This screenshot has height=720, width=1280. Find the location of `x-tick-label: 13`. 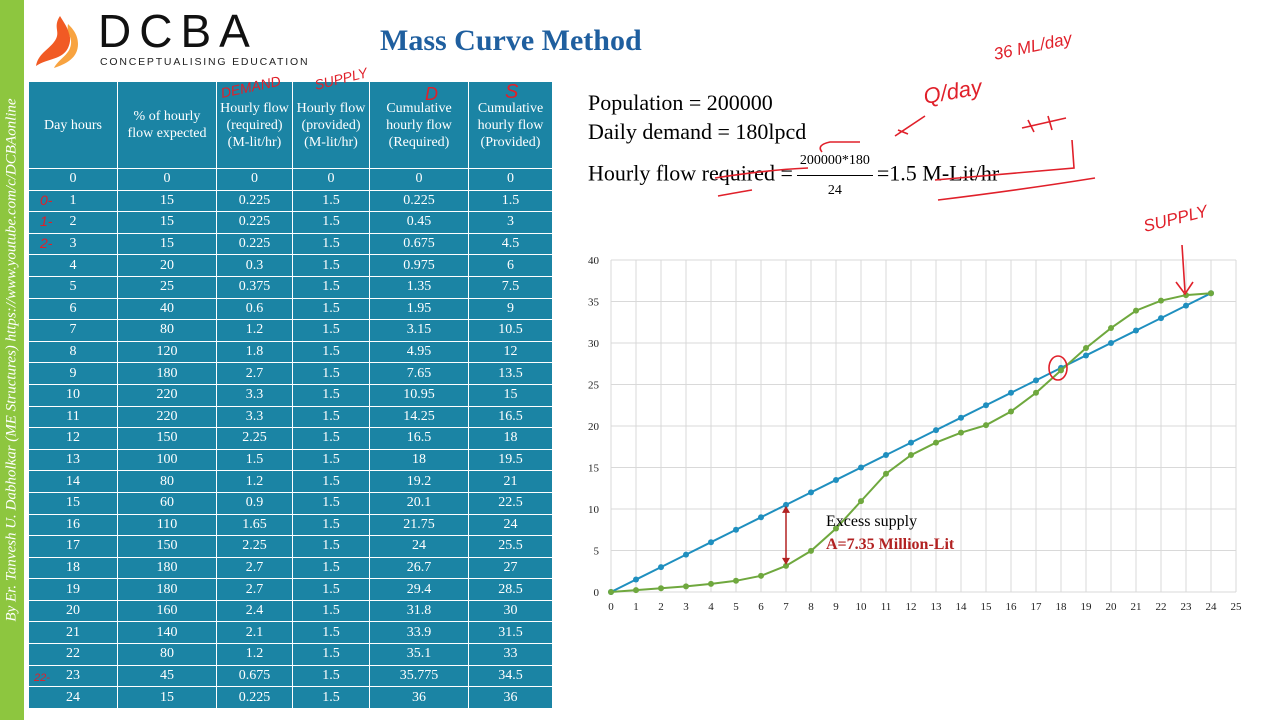

x-tick-label: 13 is located at coordinates (937, 607).